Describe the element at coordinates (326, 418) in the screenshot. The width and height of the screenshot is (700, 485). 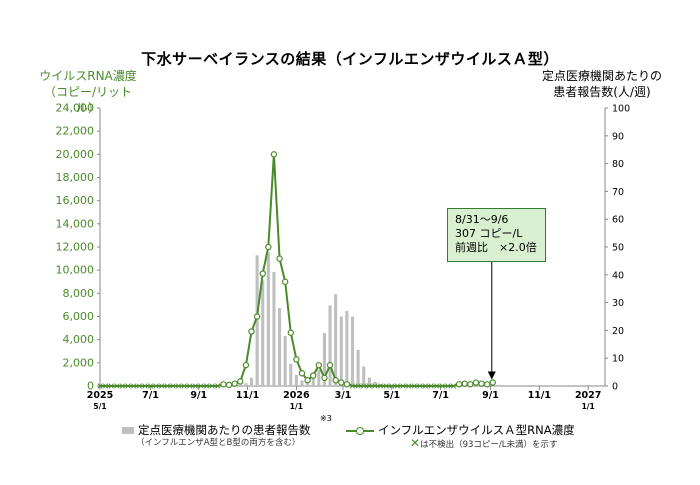
I see `legend-bar-note-mark: ※3` at that location.